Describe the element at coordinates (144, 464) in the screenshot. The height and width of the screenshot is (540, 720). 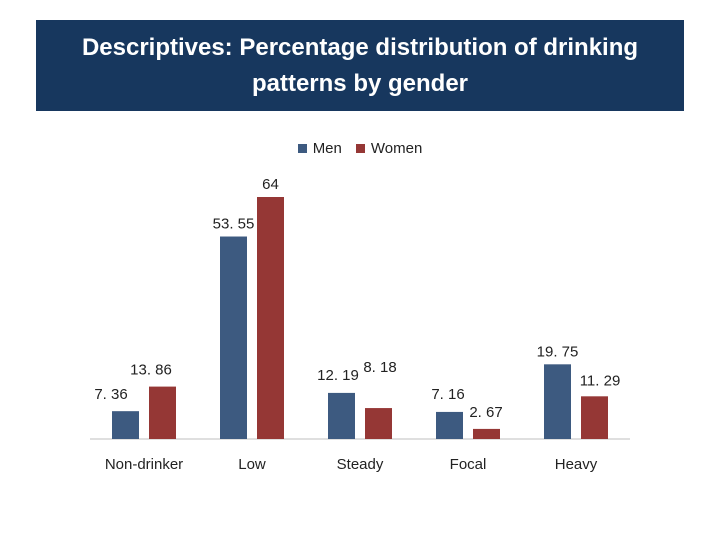
I see `x-tick-label-0: Non-drinker` at that location.